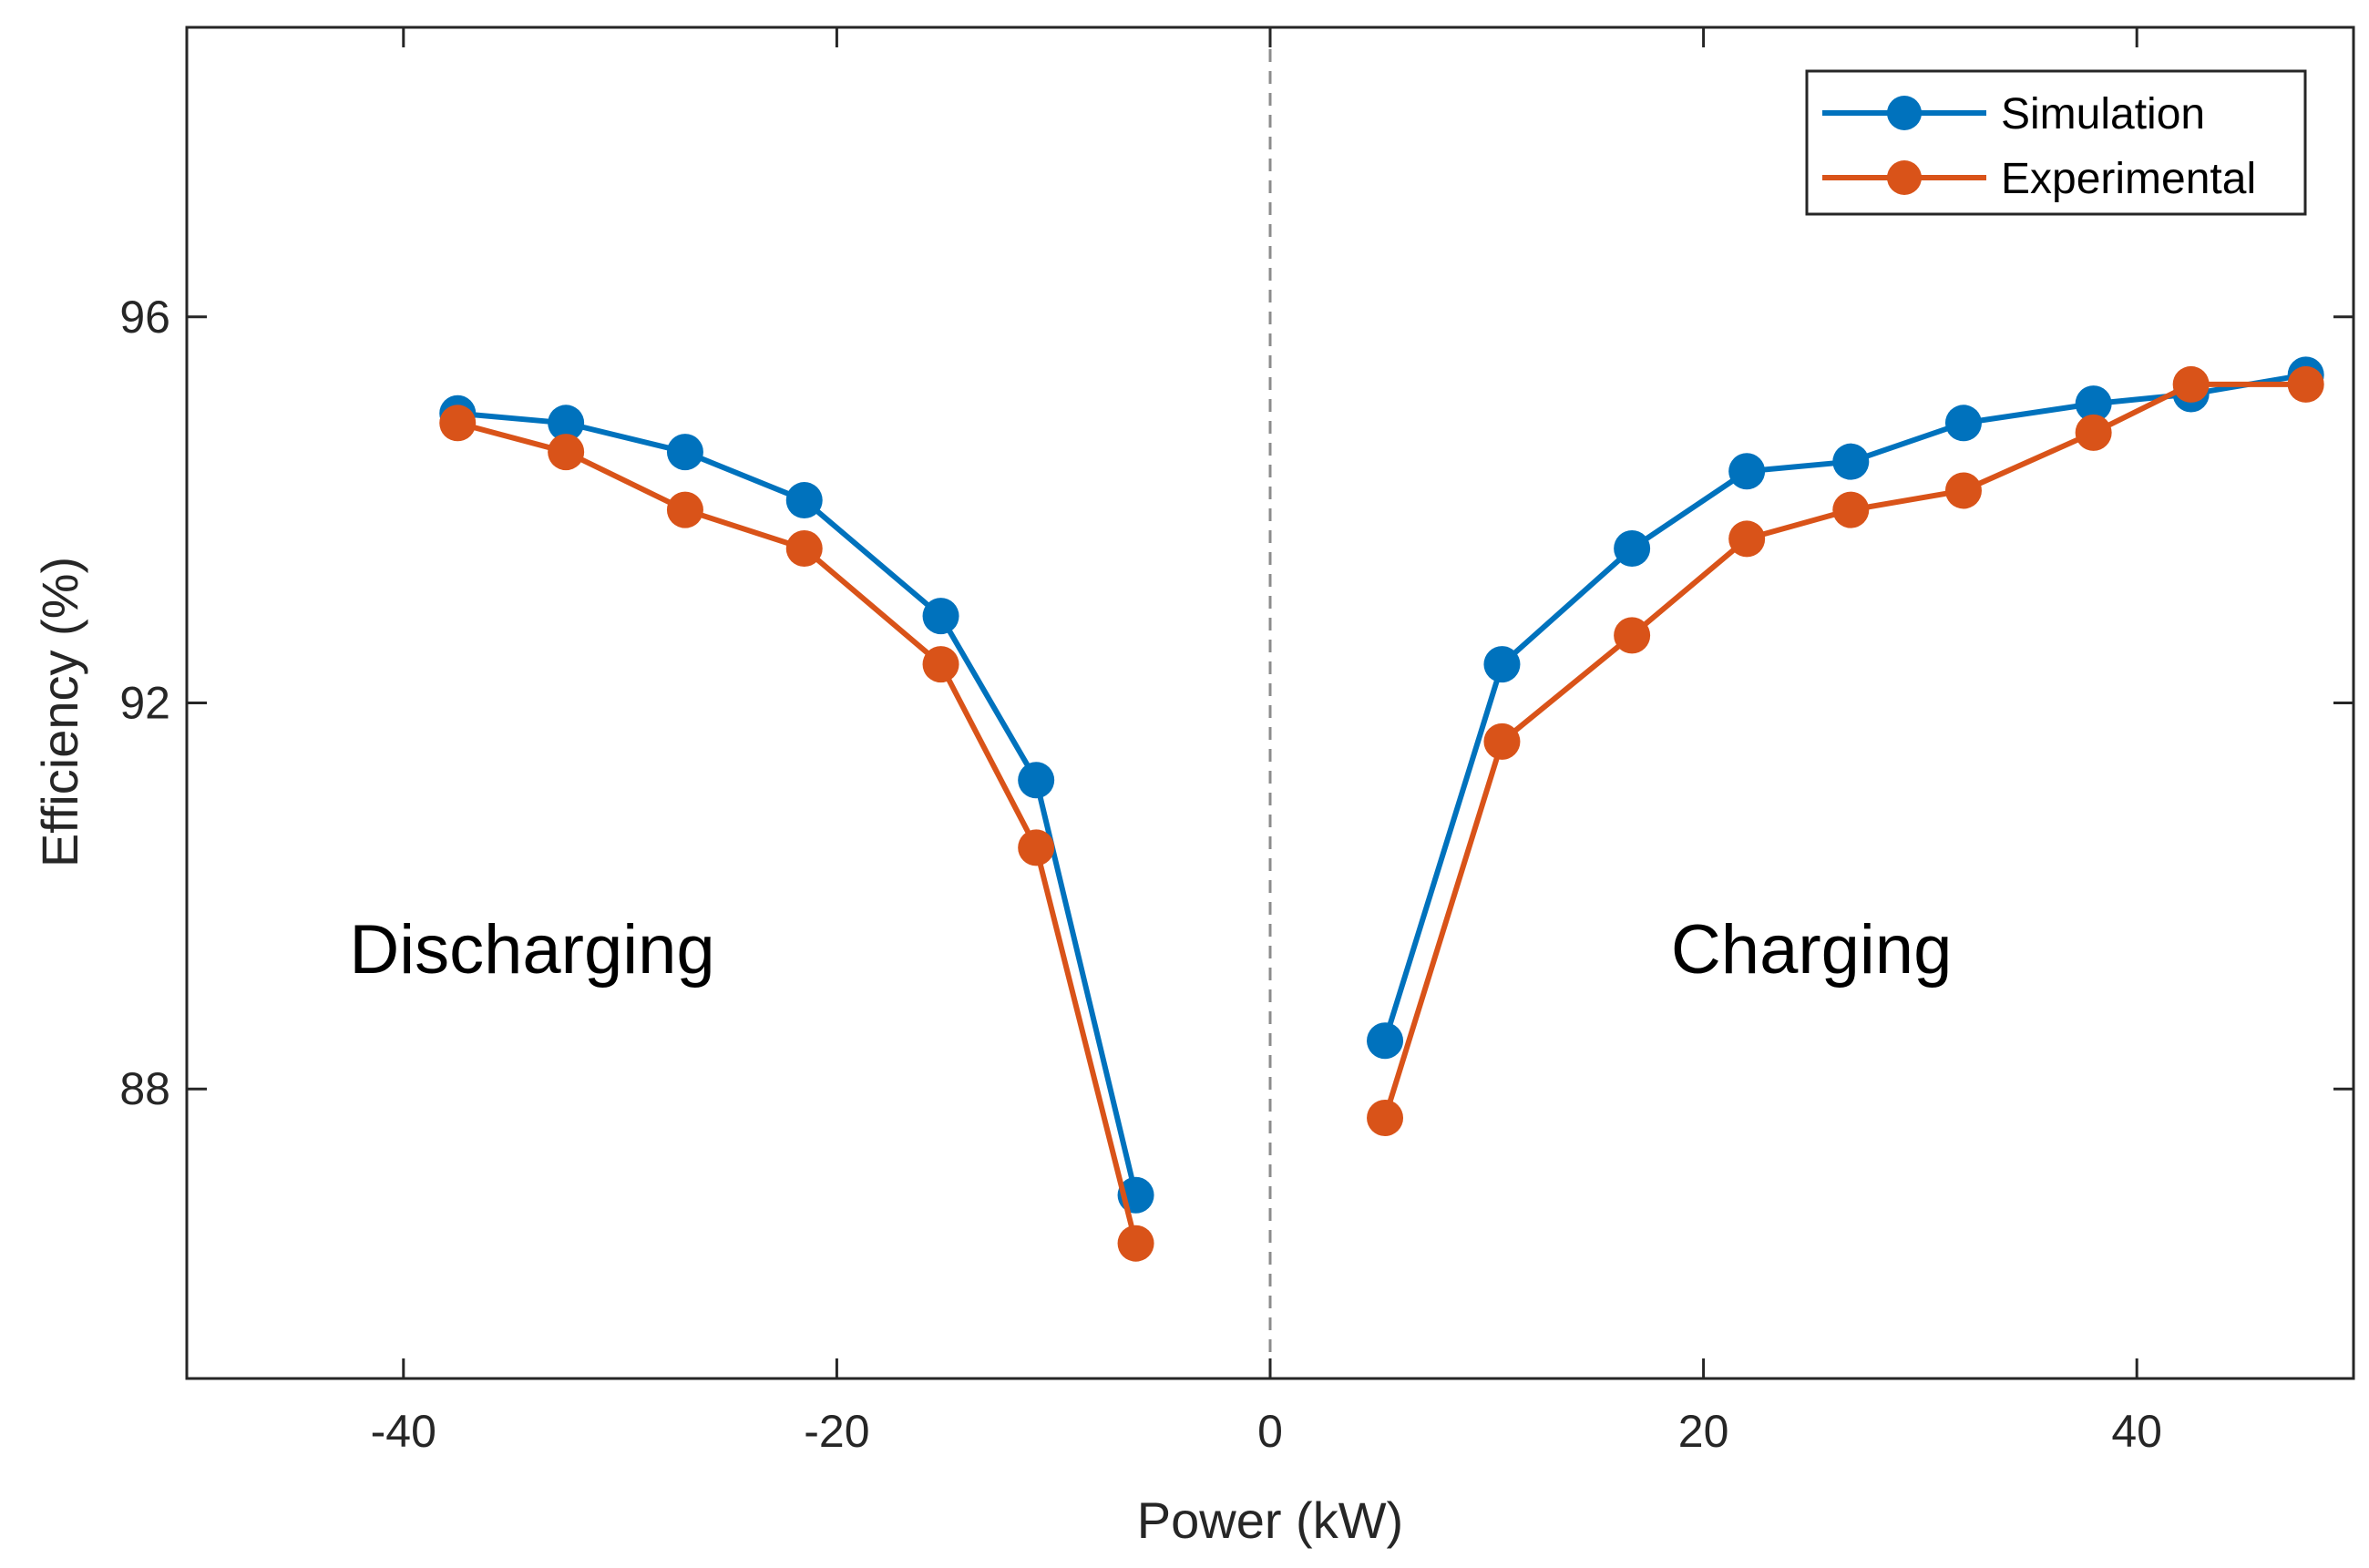  What do you see at coordinates (2128, 179) in the screenshot?
I see `legend-label-experimental: Experimental` at bounding box center [2128, 179].